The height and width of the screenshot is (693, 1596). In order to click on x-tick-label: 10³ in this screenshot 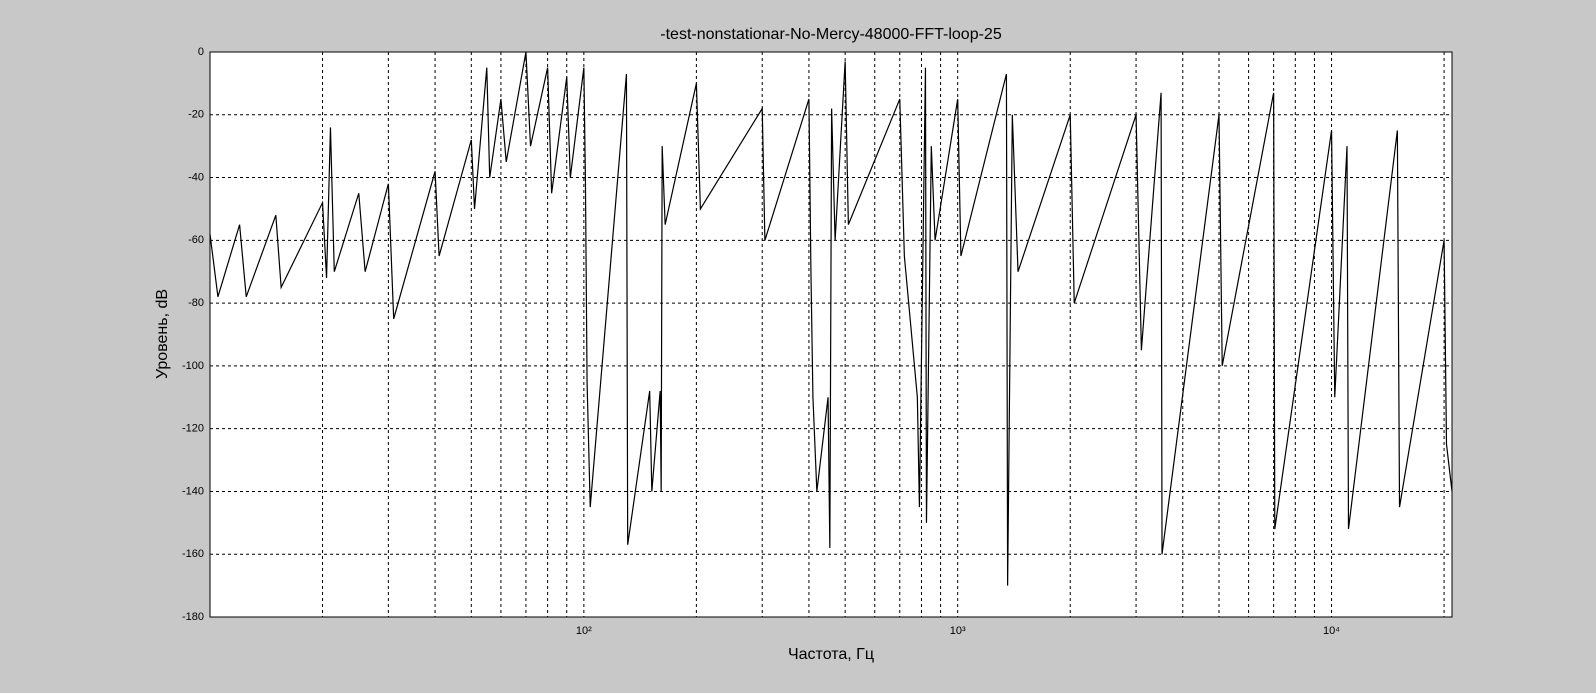, I will do `click(958, 631)`.